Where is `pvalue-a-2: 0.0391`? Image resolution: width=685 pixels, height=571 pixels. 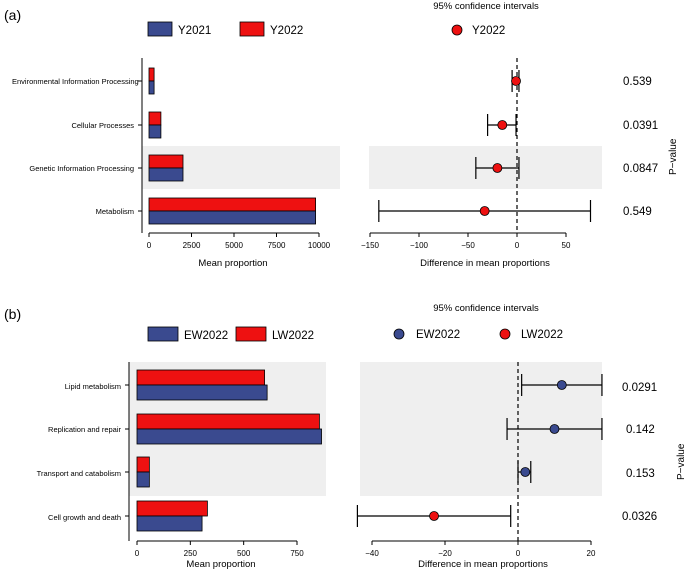
pvalue-a-2: 0.0391 is located at coordinates (640, 126).